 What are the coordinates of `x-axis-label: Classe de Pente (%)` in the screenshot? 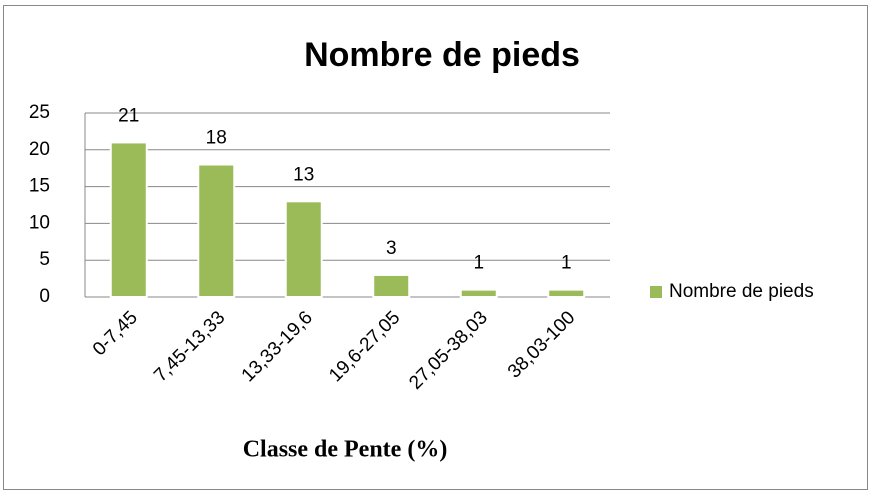 It's located at (345, 450).